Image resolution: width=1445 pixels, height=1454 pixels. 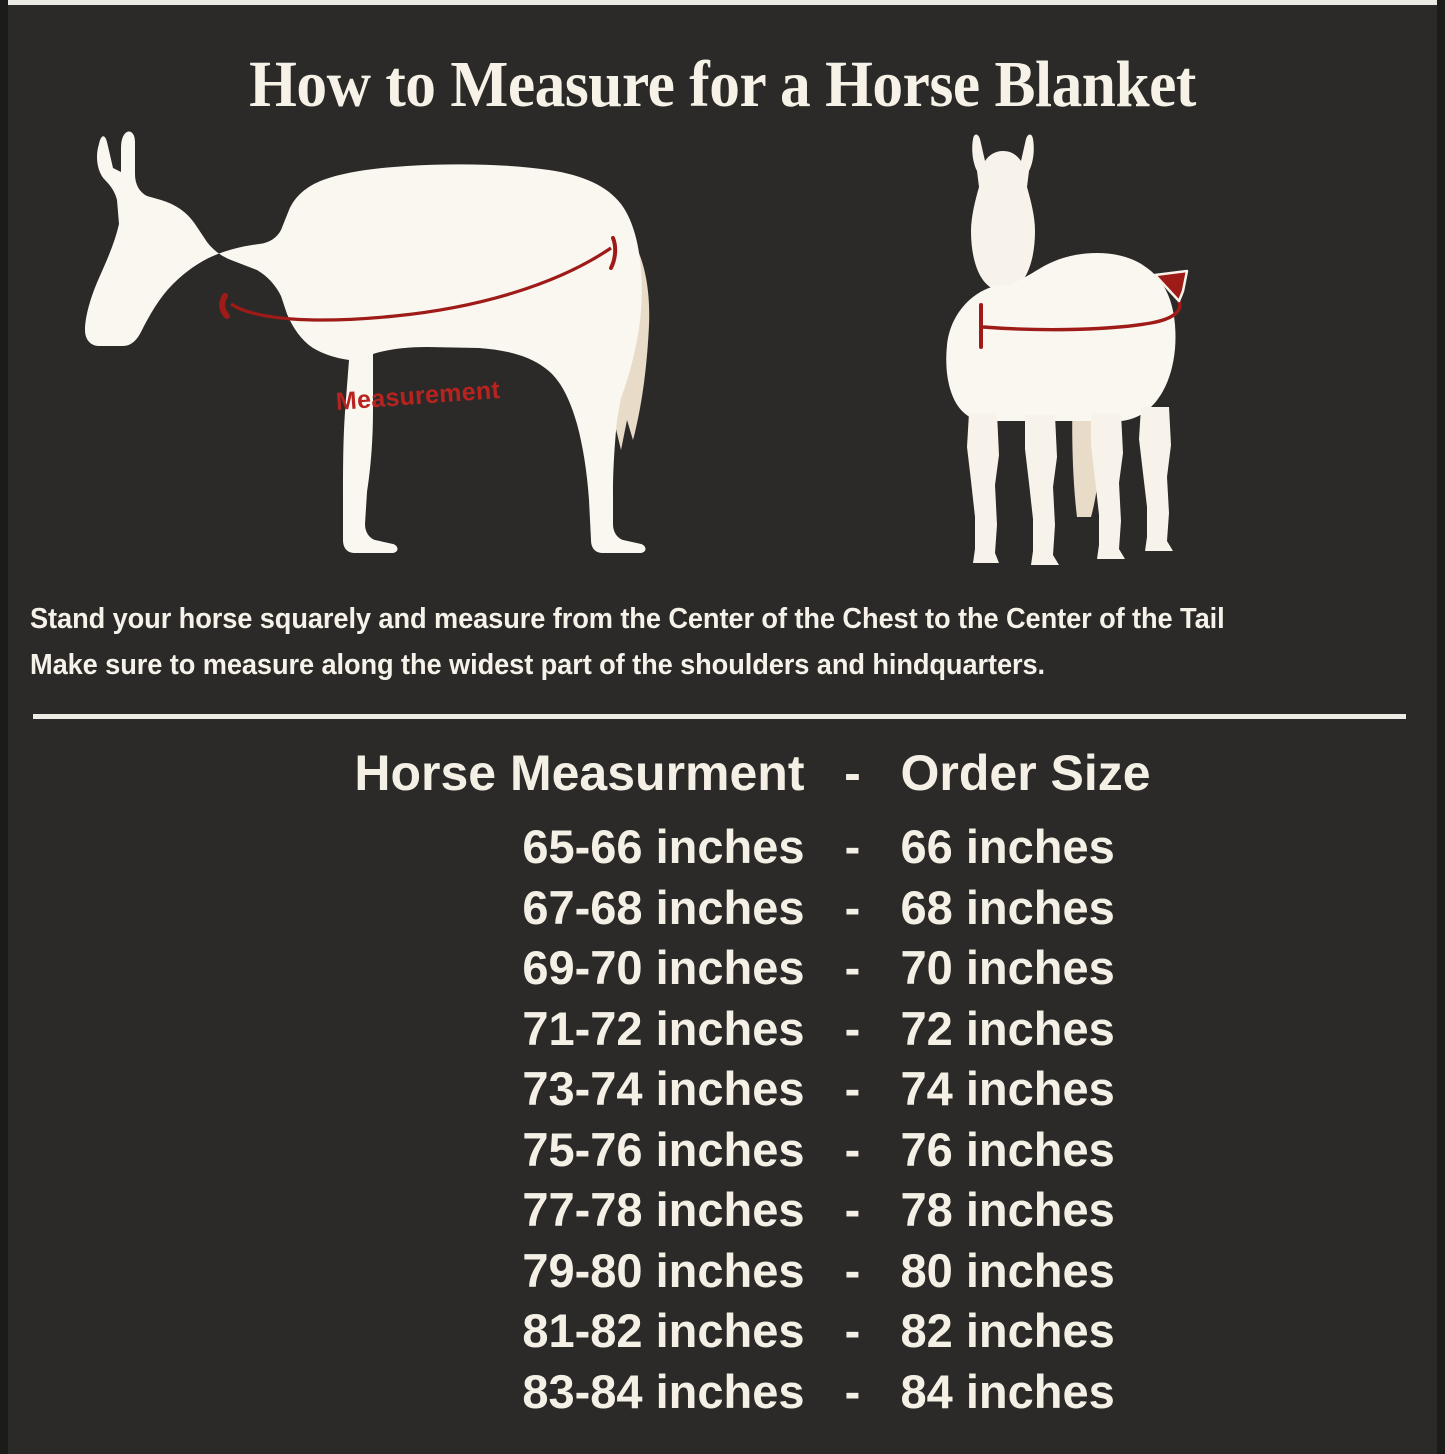 I want to click on table-row: 73-74 inches - 74 inches, so click(x=722, y=1089).